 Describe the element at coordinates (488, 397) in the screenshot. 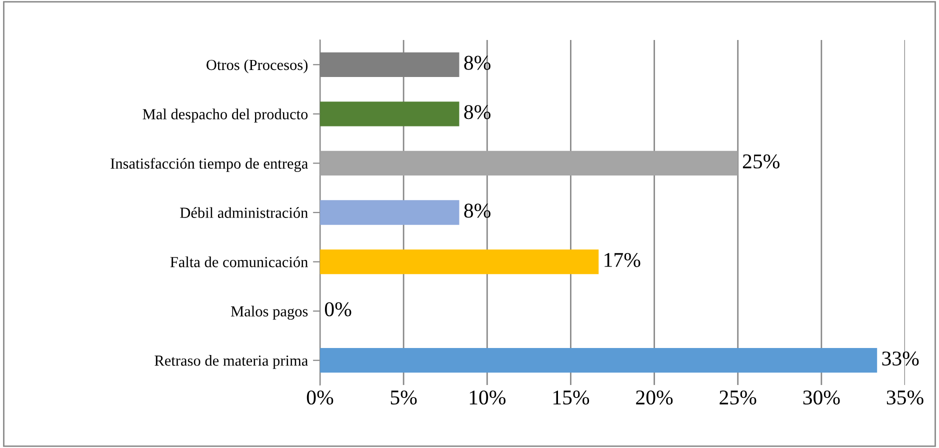

I see `x-tick-label: 10%` at that location.